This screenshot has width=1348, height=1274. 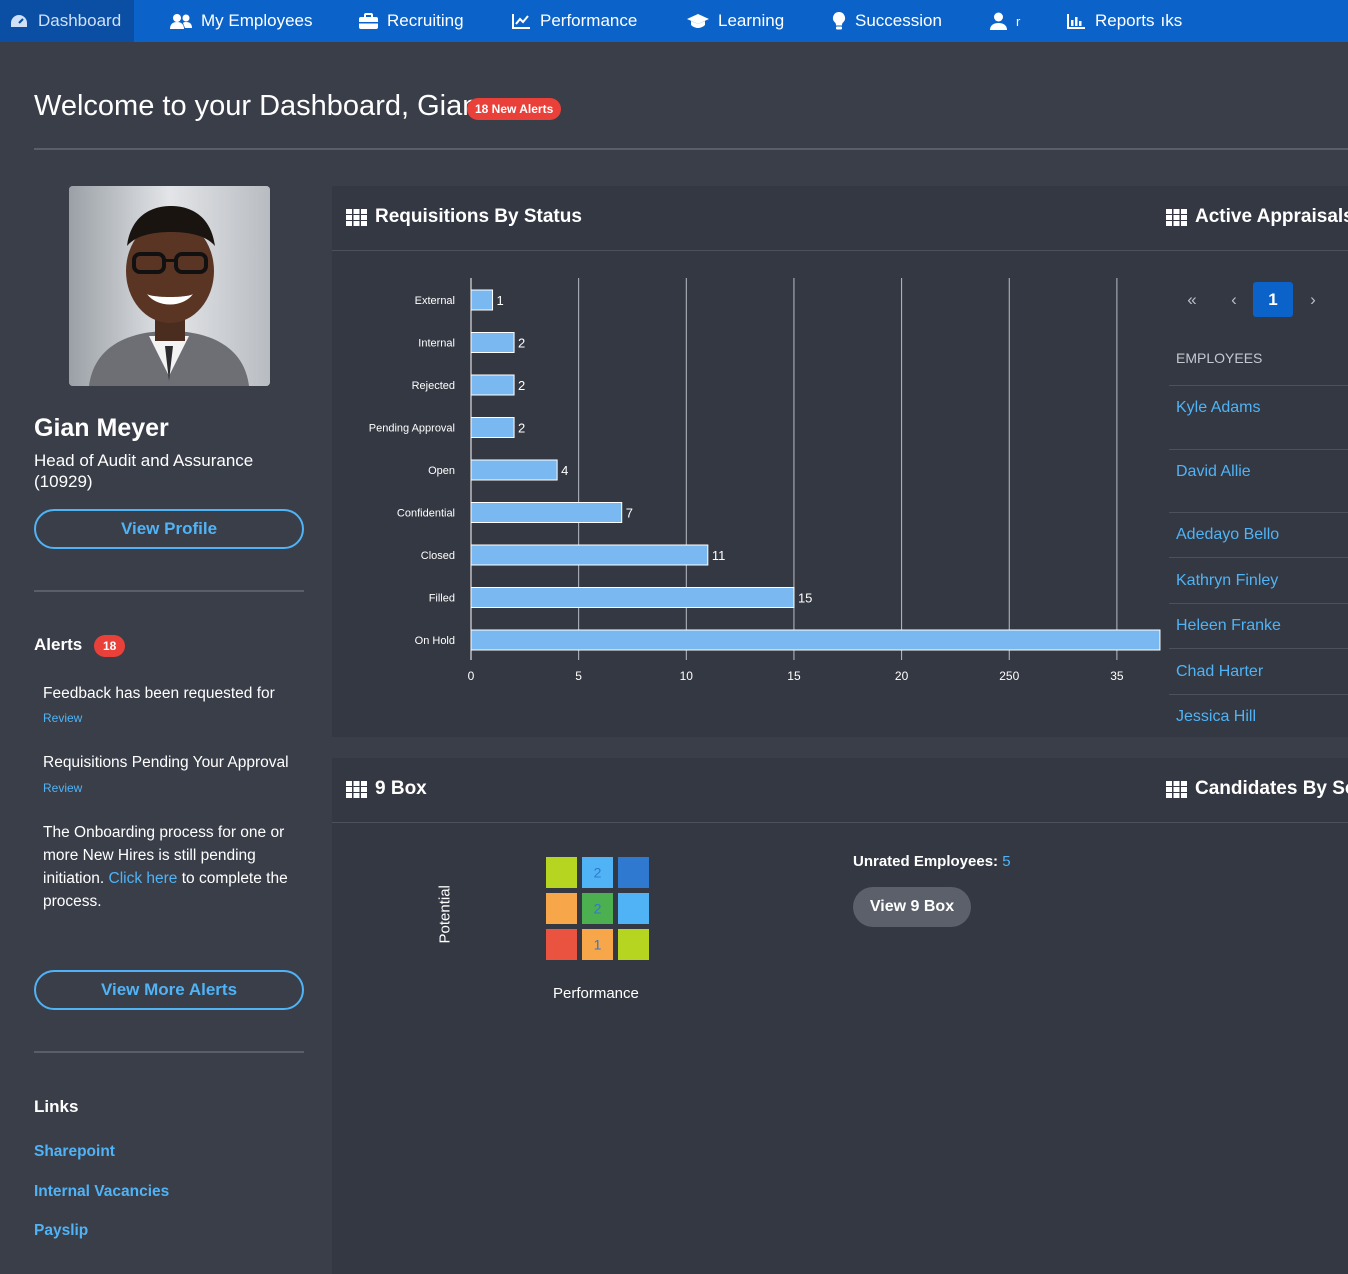 What do you see at coordinates (698, 21) in the screenshot?
I see `graduation-cap-icon` at bounding box center [698, 21].